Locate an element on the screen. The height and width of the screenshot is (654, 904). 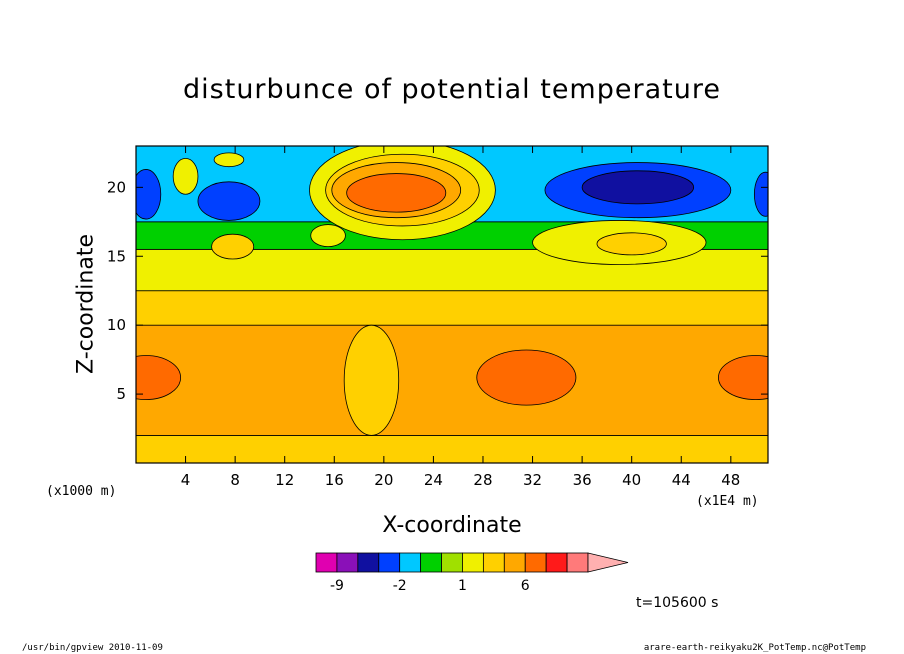
colorbar-tick-label: -9 is located at coordinates (337, 586).